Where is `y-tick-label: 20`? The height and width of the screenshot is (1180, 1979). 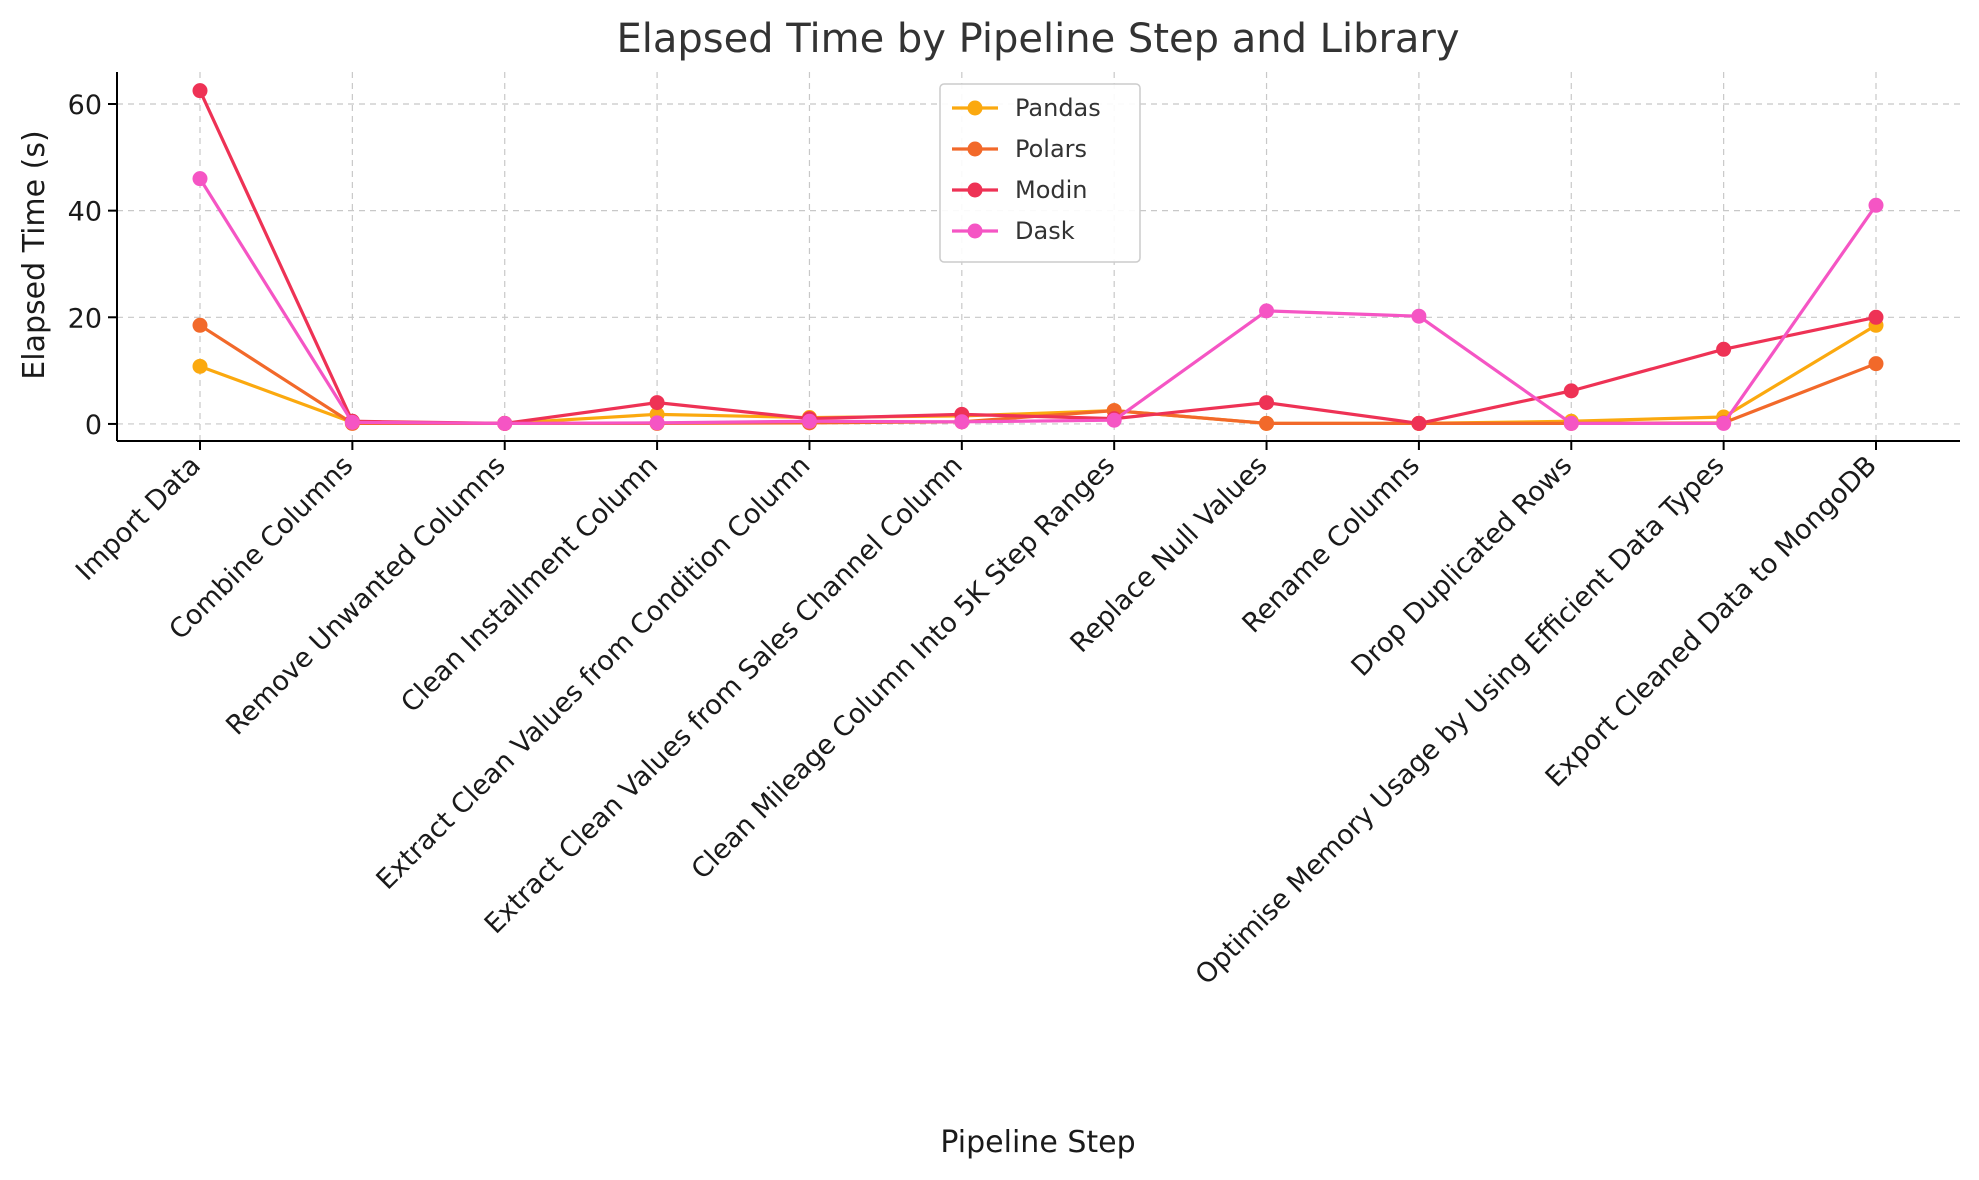
y-tick-label: 20 is located at coordinates (85, 318).